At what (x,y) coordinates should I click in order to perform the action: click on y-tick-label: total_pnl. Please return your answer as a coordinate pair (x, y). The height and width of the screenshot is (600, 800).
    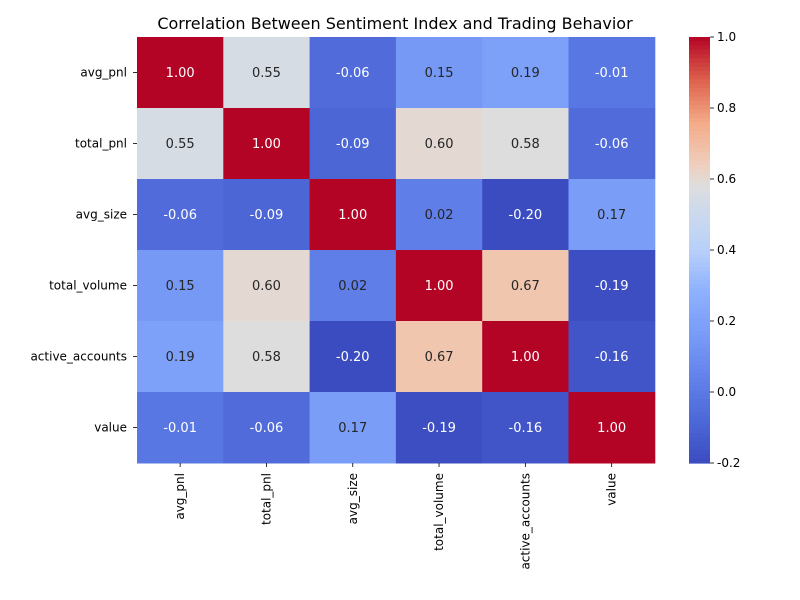
    Looking at the image, I should click on (101, 144).